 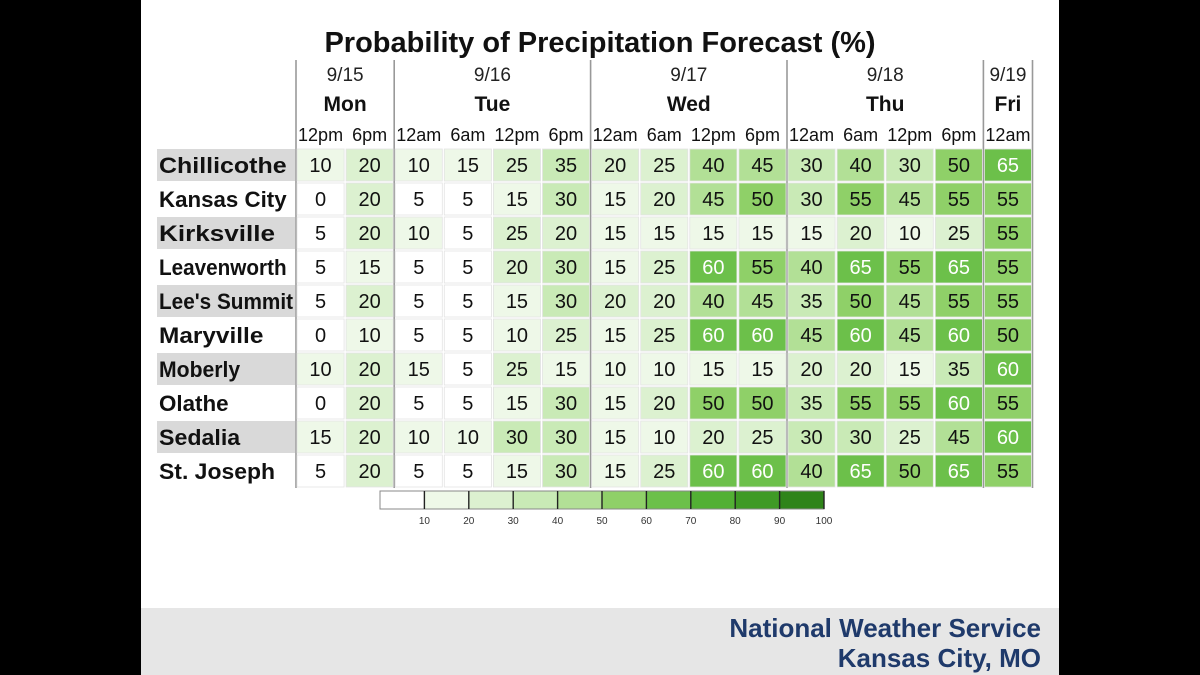 I want to click on table-row: Moberly 10 20 15 5 25 15 10 10 15 15 20 20 15 35 60, so click(x=594, y=369).